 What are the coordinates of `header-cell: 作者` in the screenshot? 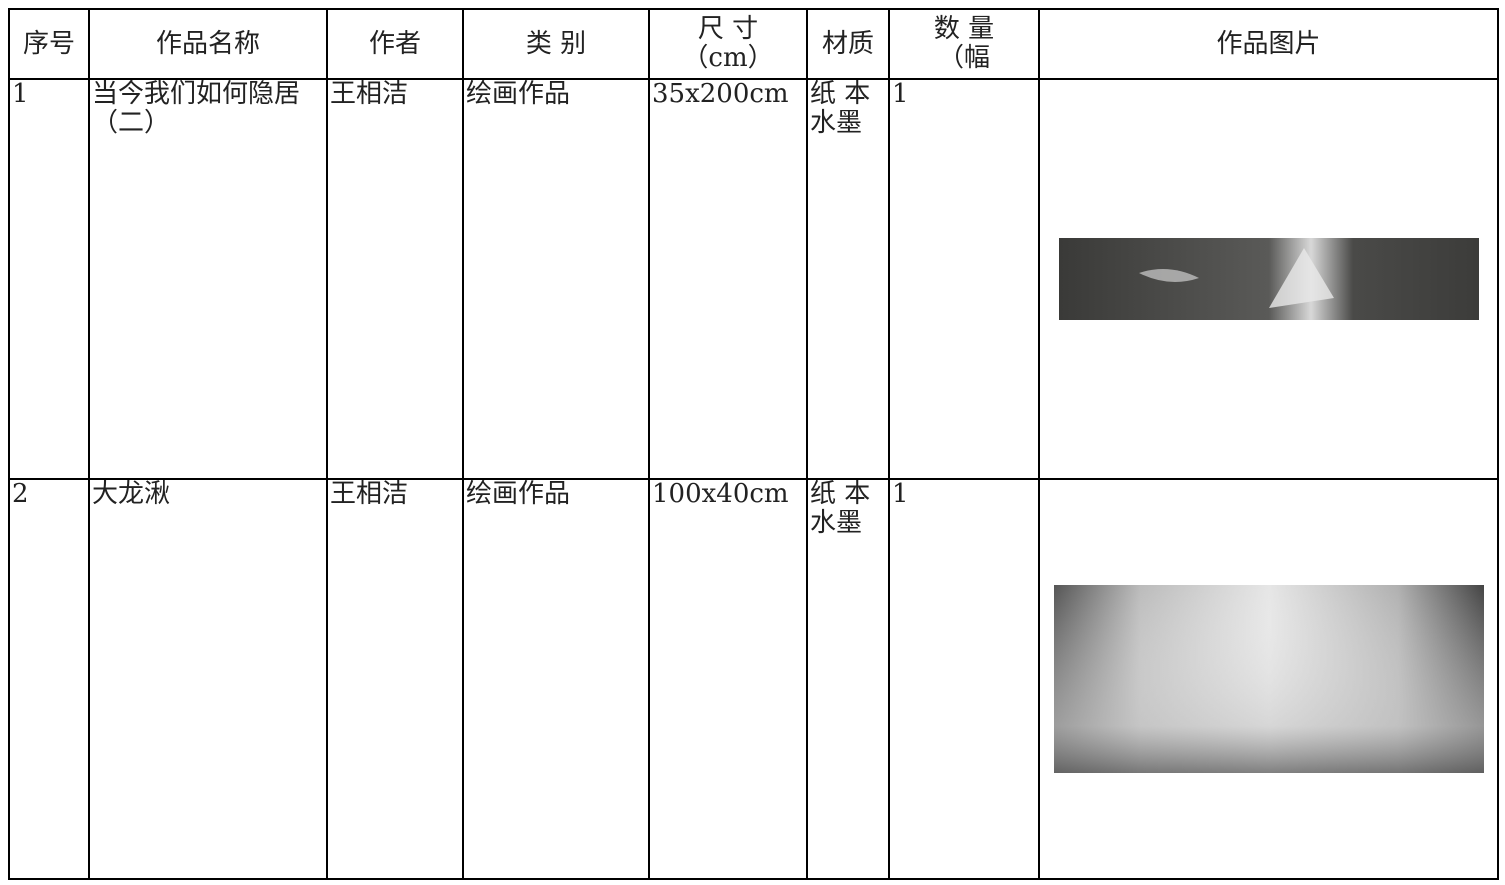 It's located at (395, 44).